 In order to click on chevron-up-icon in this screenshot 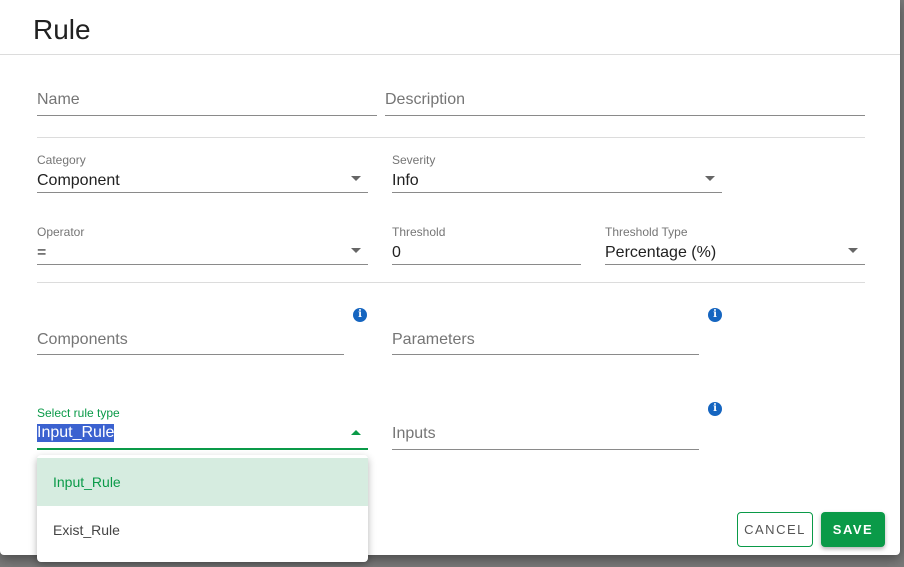, I will do `click(356, 432)`.